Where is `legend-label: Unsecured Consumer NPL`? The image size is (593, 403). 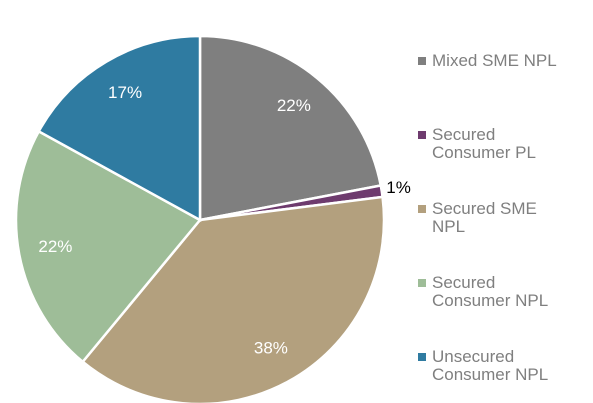
legend-label: Unsecured Consumer NPL is located at coordinates (490, 365).